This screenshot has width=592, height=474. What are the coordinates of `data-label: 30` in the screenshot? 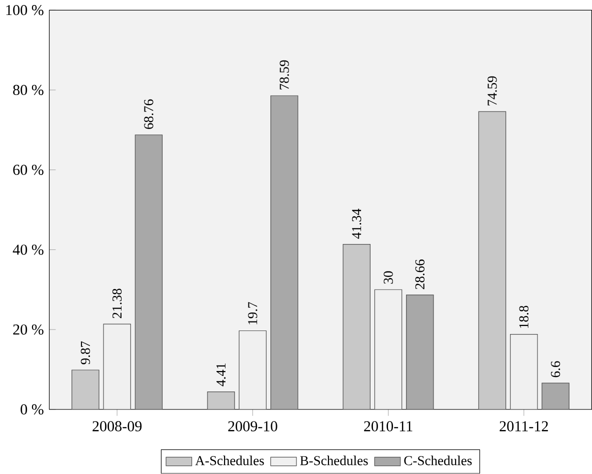 It's located at (388, 277).